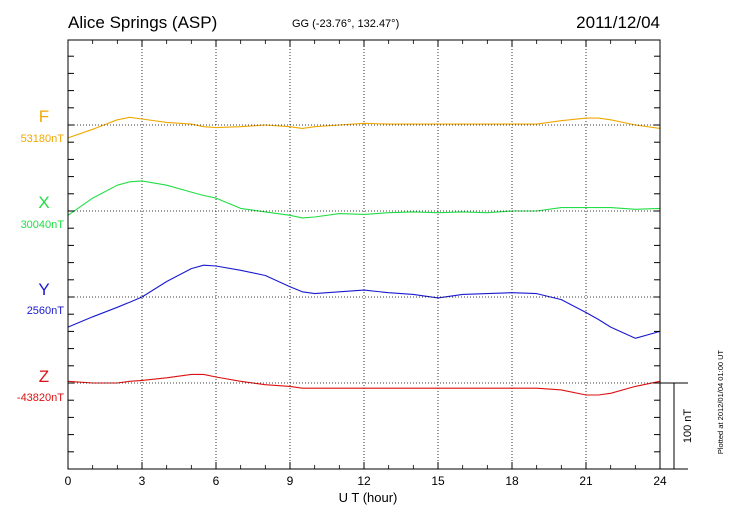 The height and width of the screenshot is (520, 730). What do you see at coordinates (660, 481) in the screenshot?
I see `x-tick-label: 24` at bounding box center [660, 481].